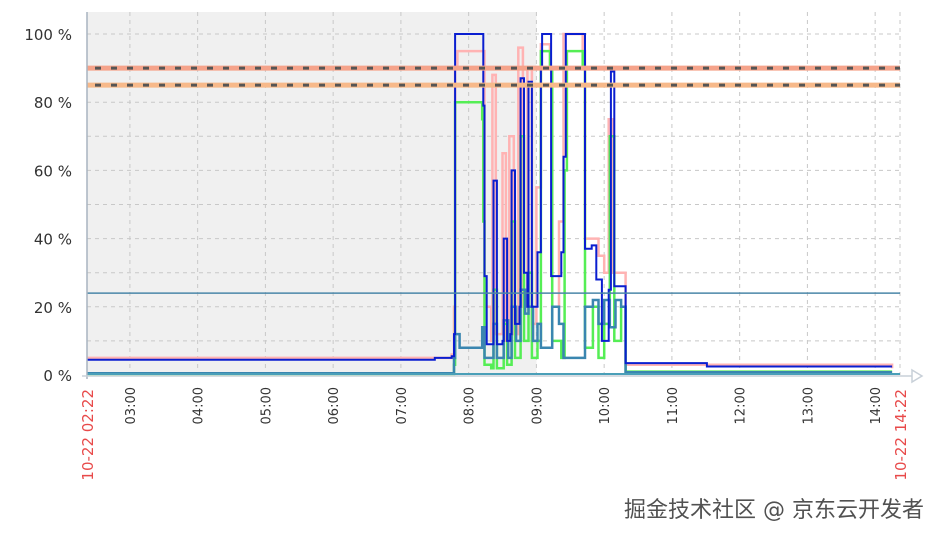  Describe the element at coordinates (334, 405) in the screenshot. I see `x-tick-label: 06:00` at that location.